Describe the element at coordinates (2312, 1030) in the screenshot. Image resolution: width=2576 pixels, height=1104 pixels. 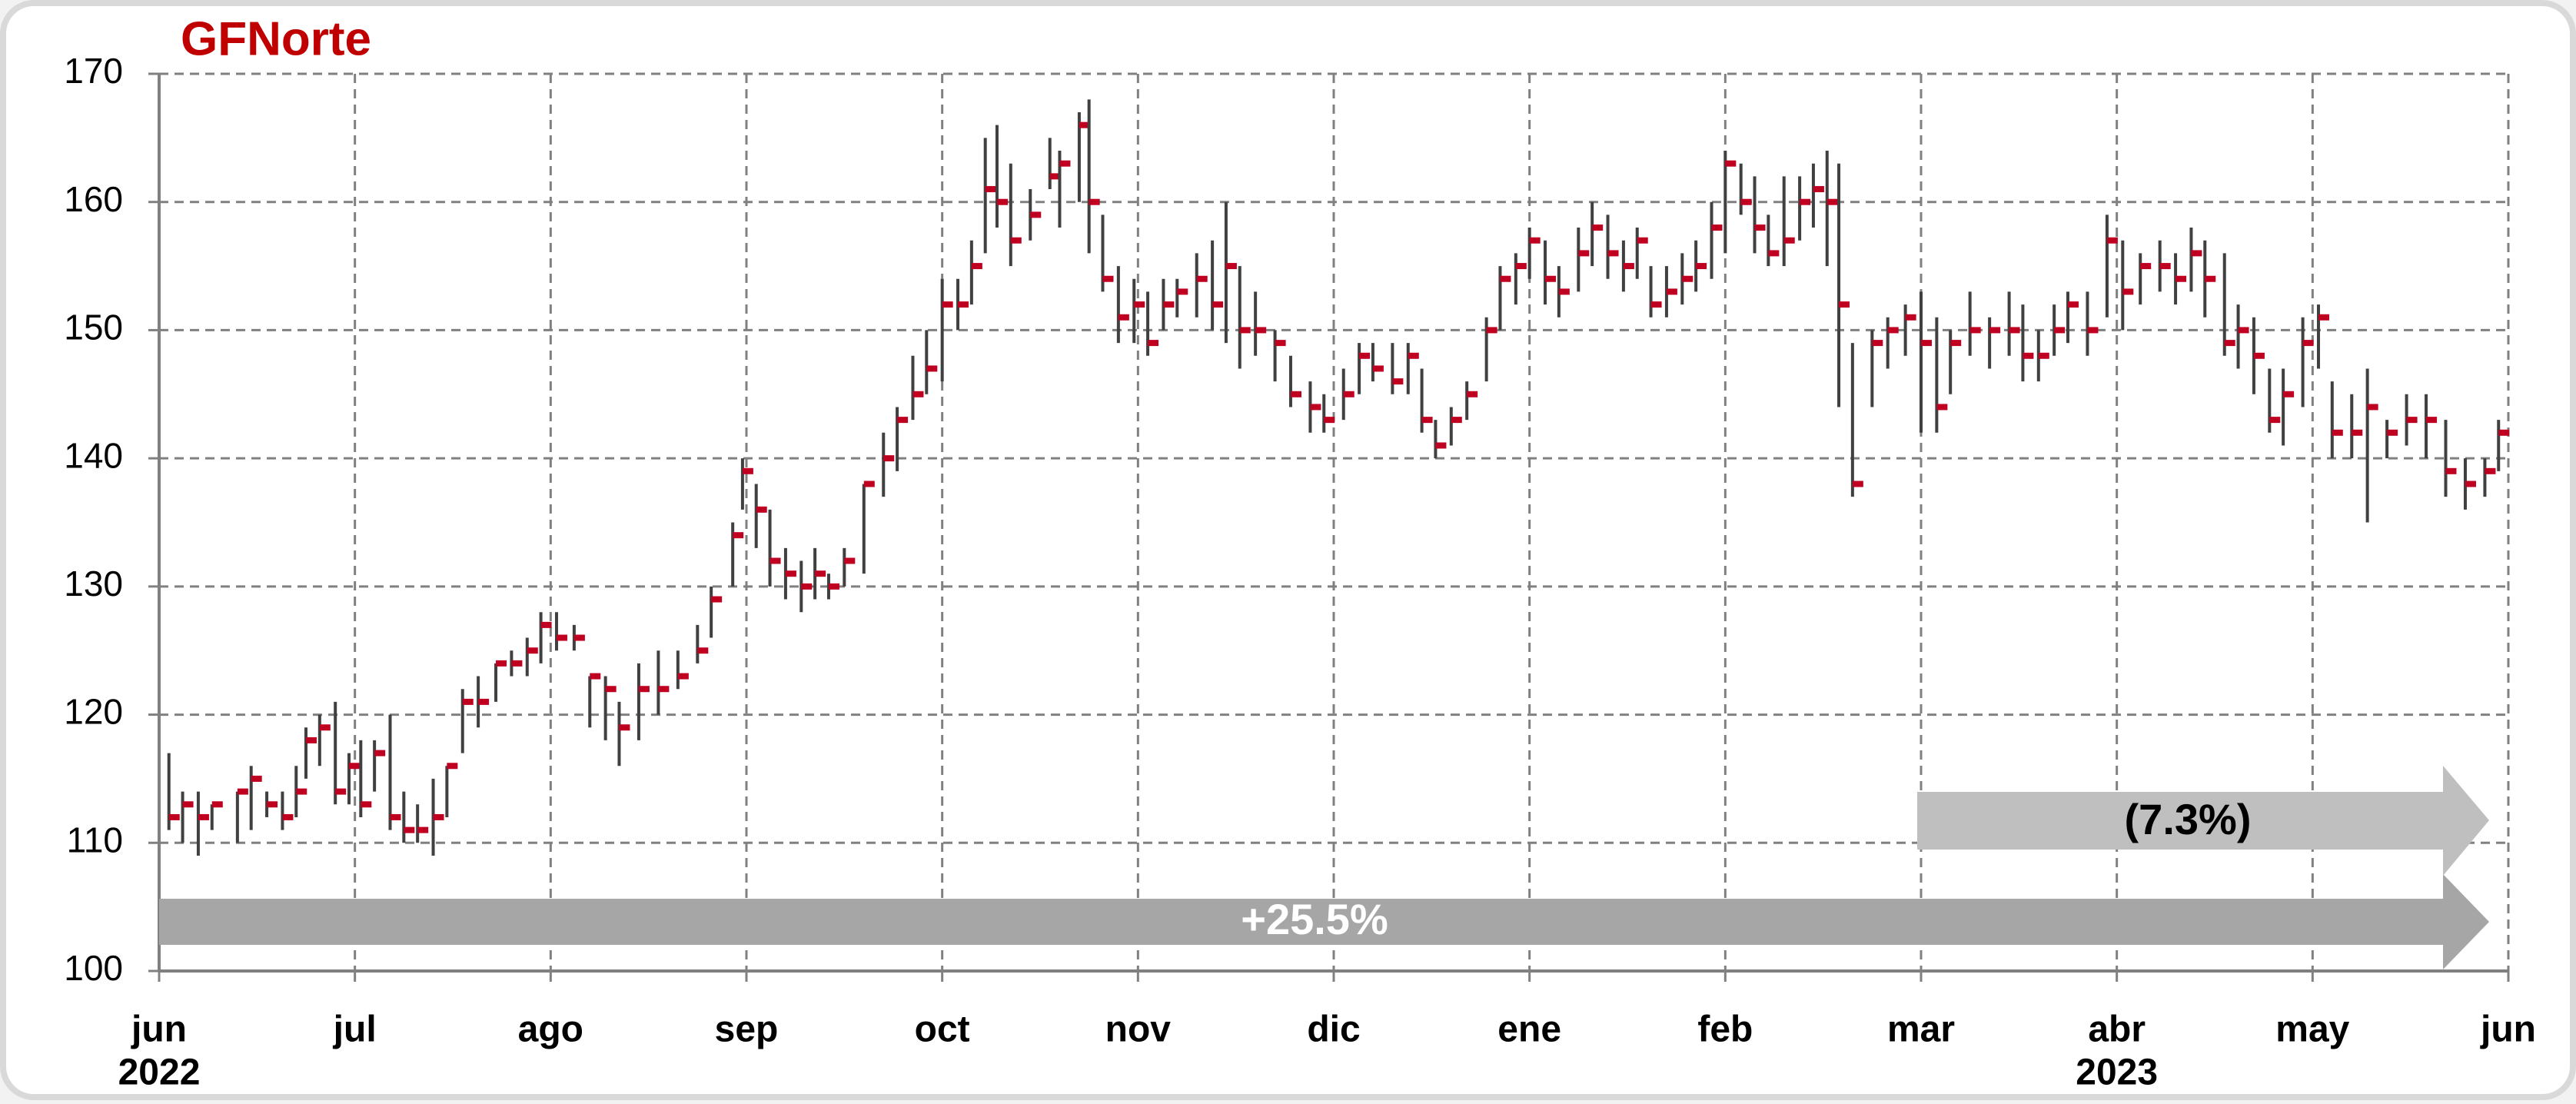
I see `x-tick-label: may` at that location.